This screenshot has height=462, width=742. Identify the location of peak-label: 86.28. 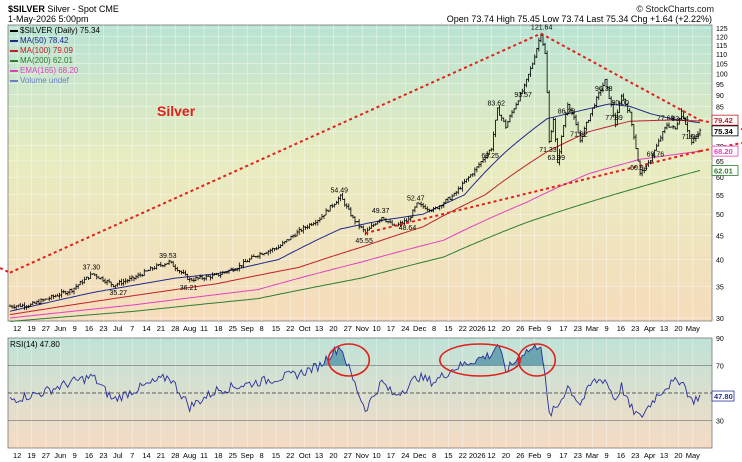
(567, 111).